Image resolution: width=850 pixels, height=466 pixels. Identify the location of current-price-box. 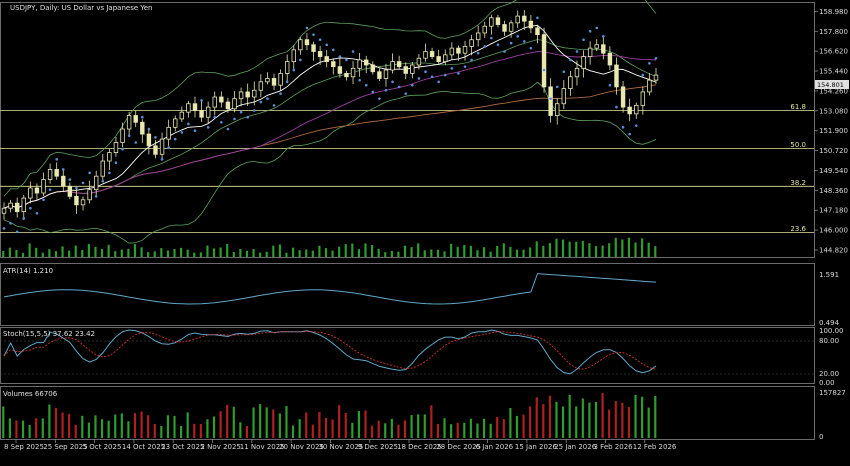
(832, 84).